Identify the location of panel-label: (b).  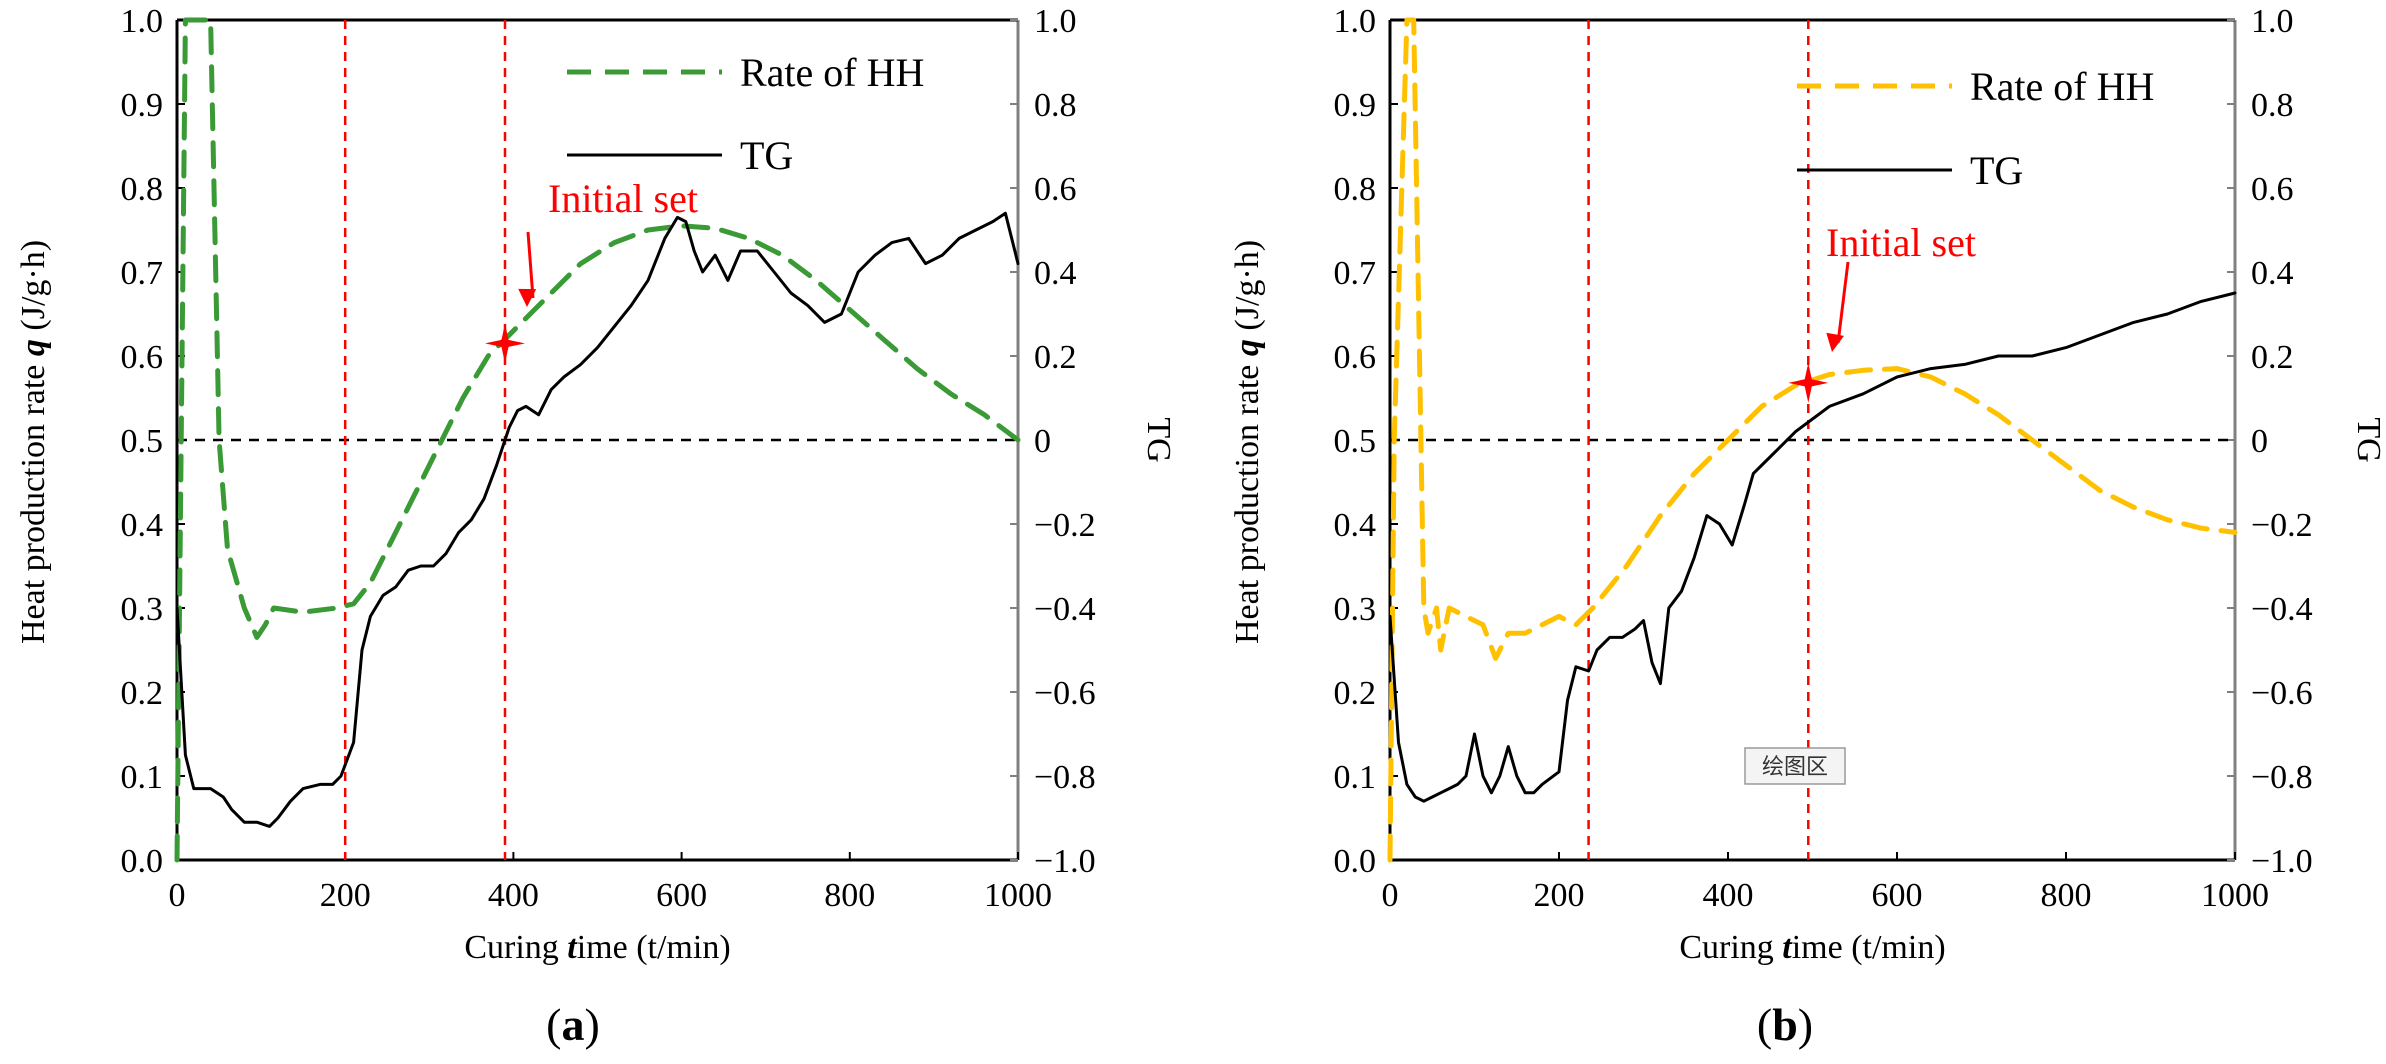
(1785, 1024).